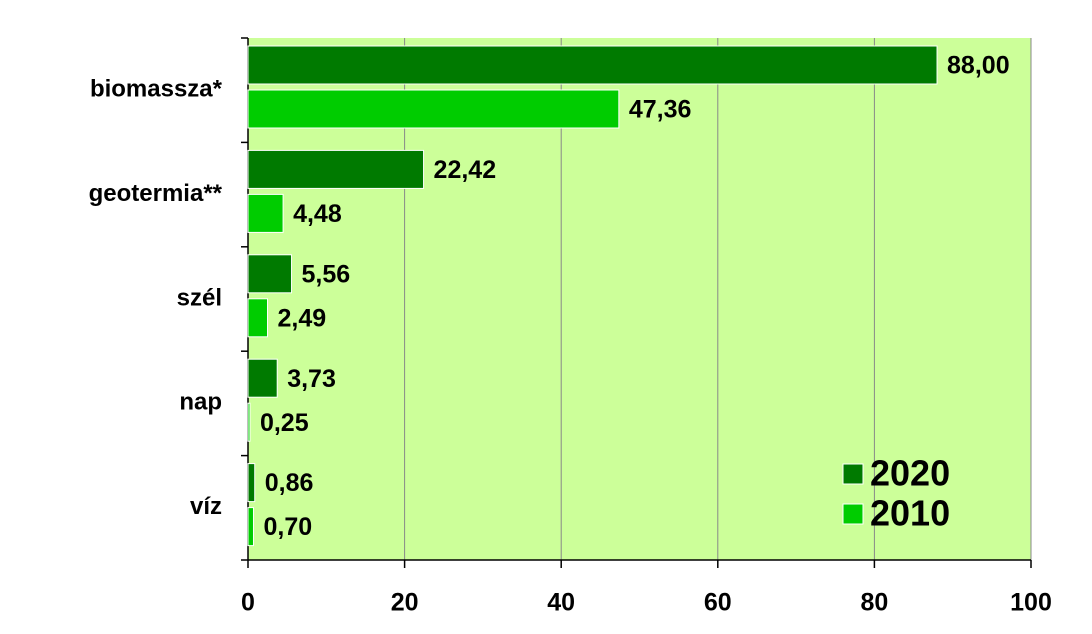 The height and width of the screenshot is (634, 1092). Describe the element at coordinates (284, 423) in the screenshot. I see `value-label: 0,25` at that location.